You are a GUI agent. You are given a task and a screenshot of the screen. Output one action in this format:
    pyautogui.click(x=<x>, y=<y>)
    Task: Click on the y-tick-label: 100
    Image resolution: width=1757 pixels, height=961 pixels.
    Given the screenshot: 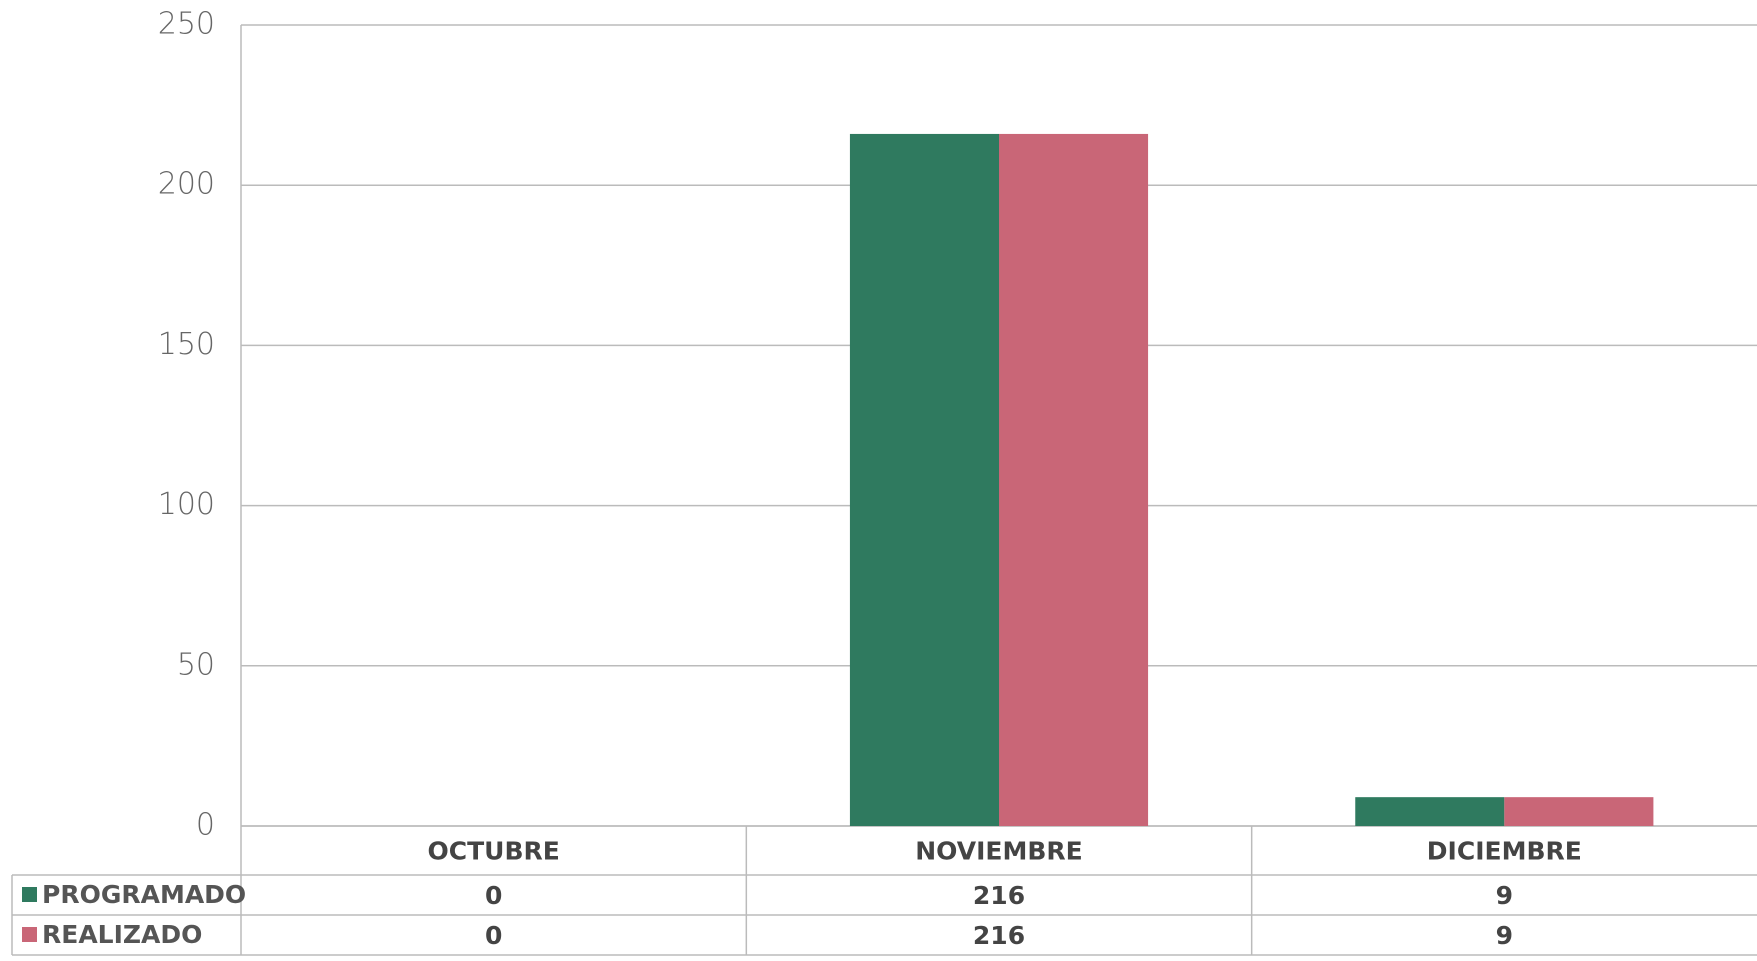 What is the action you would take?
    pyautogui.click(x=186, y=504)
    